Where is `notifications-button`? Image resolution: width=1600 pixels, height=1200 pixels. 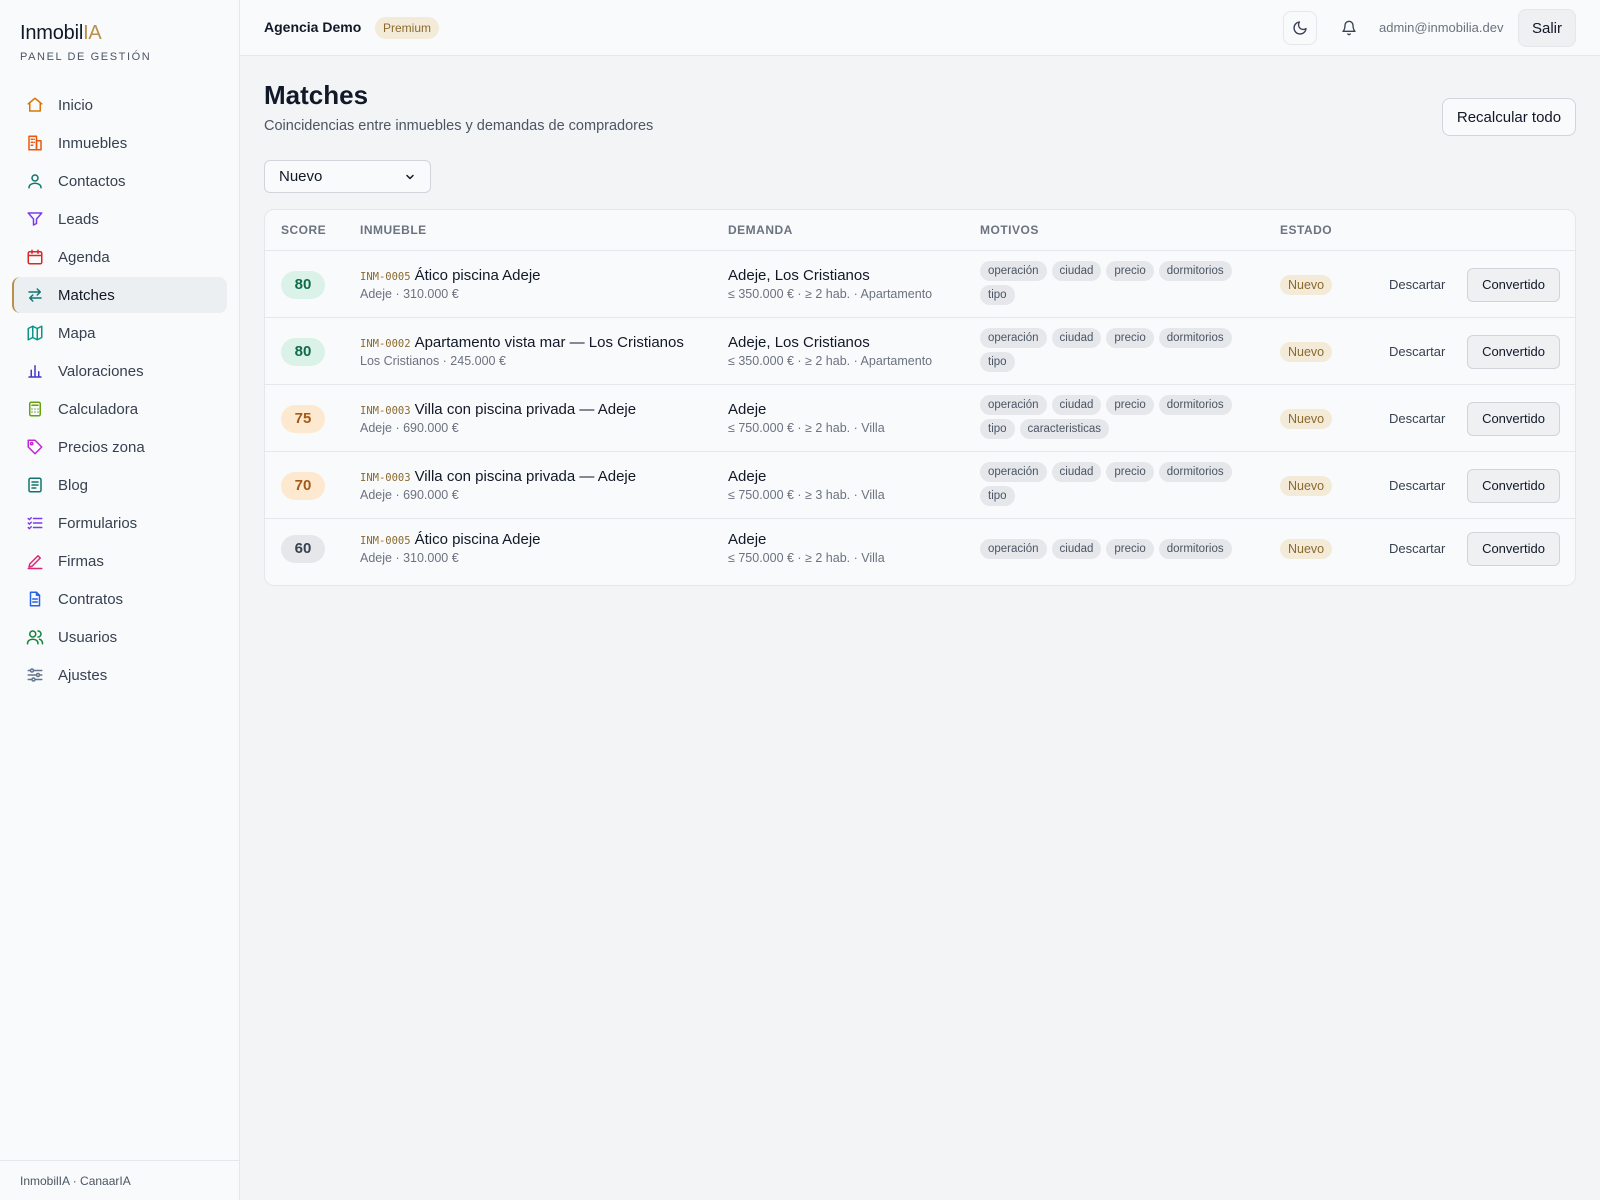 notifications-button is located at coordinates (1349, 28).